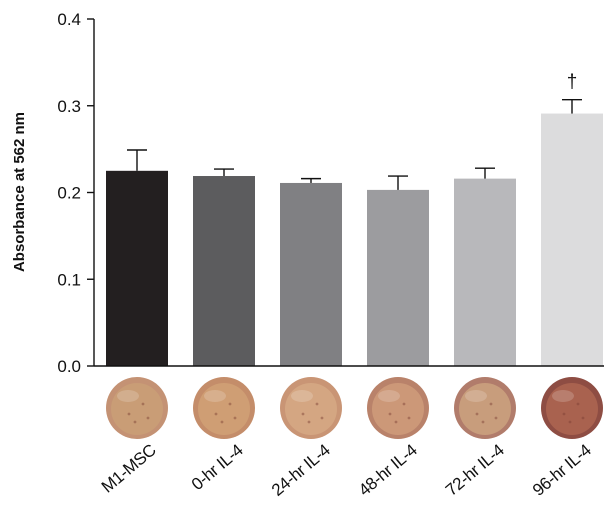 This screenshot has width=610, height=529. Describe the element at coordinates (388, 470) in the screenshot. I see `x-tick-label: 48-hr IL-4` at that location.